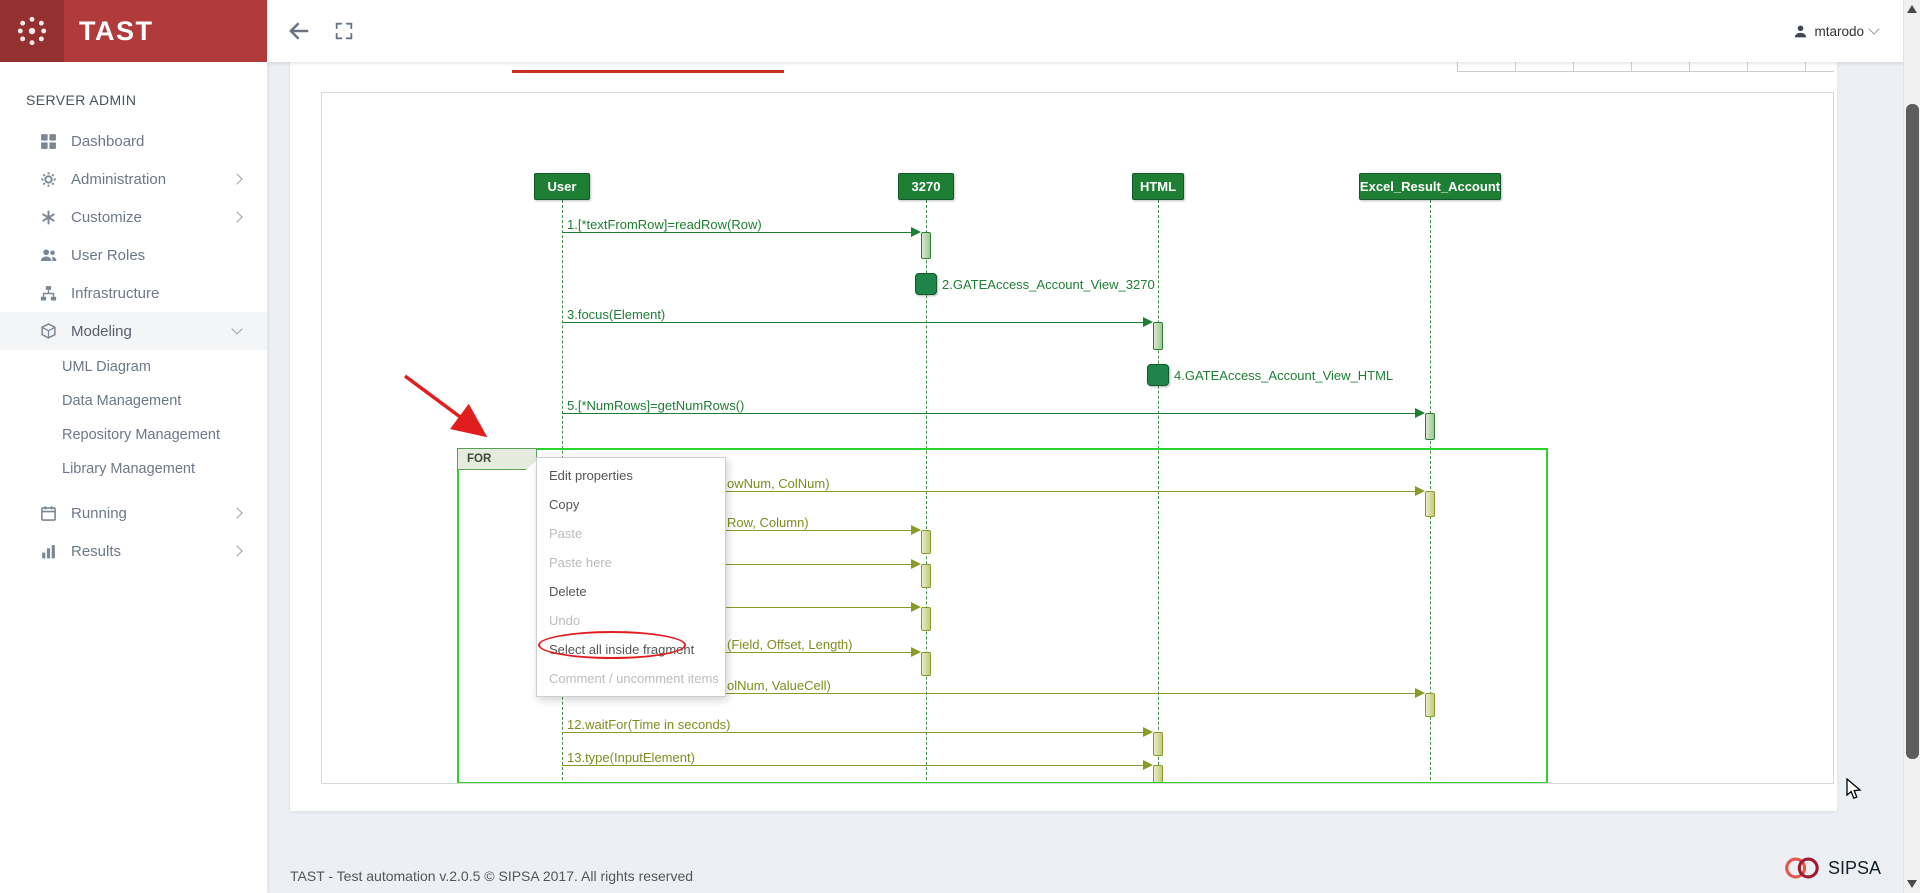 Image resolution: width=1920 pixels, height=893 pixels. What do you see at coordinates (768, 522) in the screenshot?
I see `message-label: Row, Column)` at bounding box center [768, 522].